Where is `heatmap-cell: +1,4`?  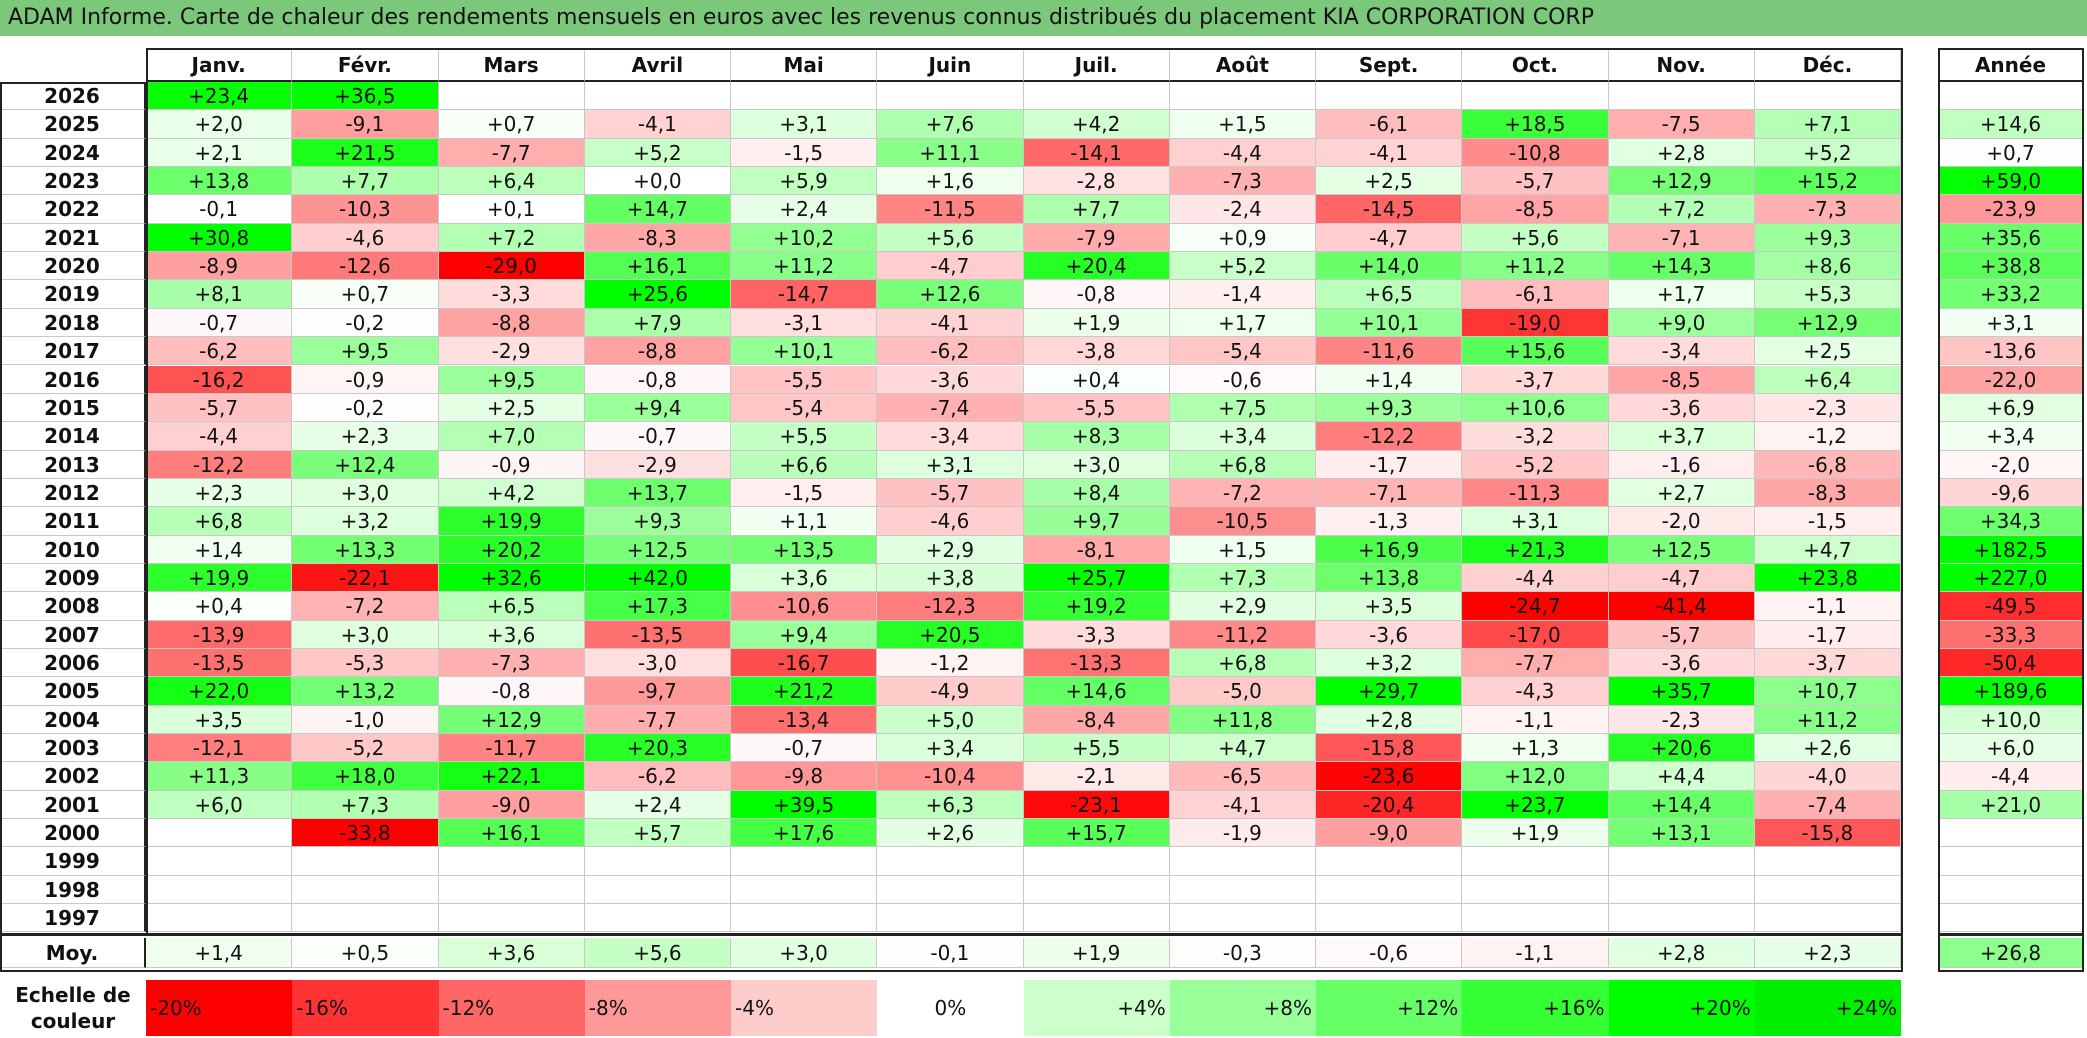
heatmap-cell: +1,4 is located at coordinates (219, 549).